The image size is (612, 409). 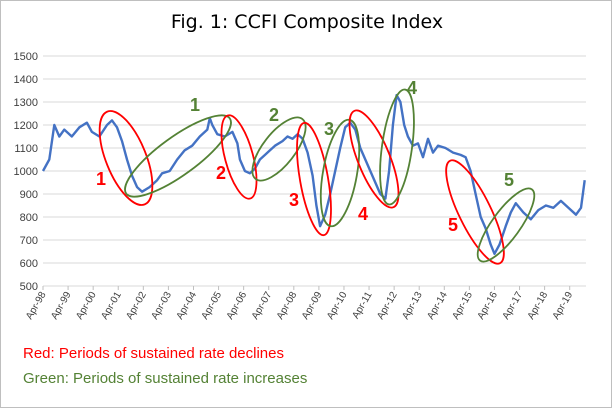 I want to click on x-tick-label: Apr-10, so click(x=337, y=306).